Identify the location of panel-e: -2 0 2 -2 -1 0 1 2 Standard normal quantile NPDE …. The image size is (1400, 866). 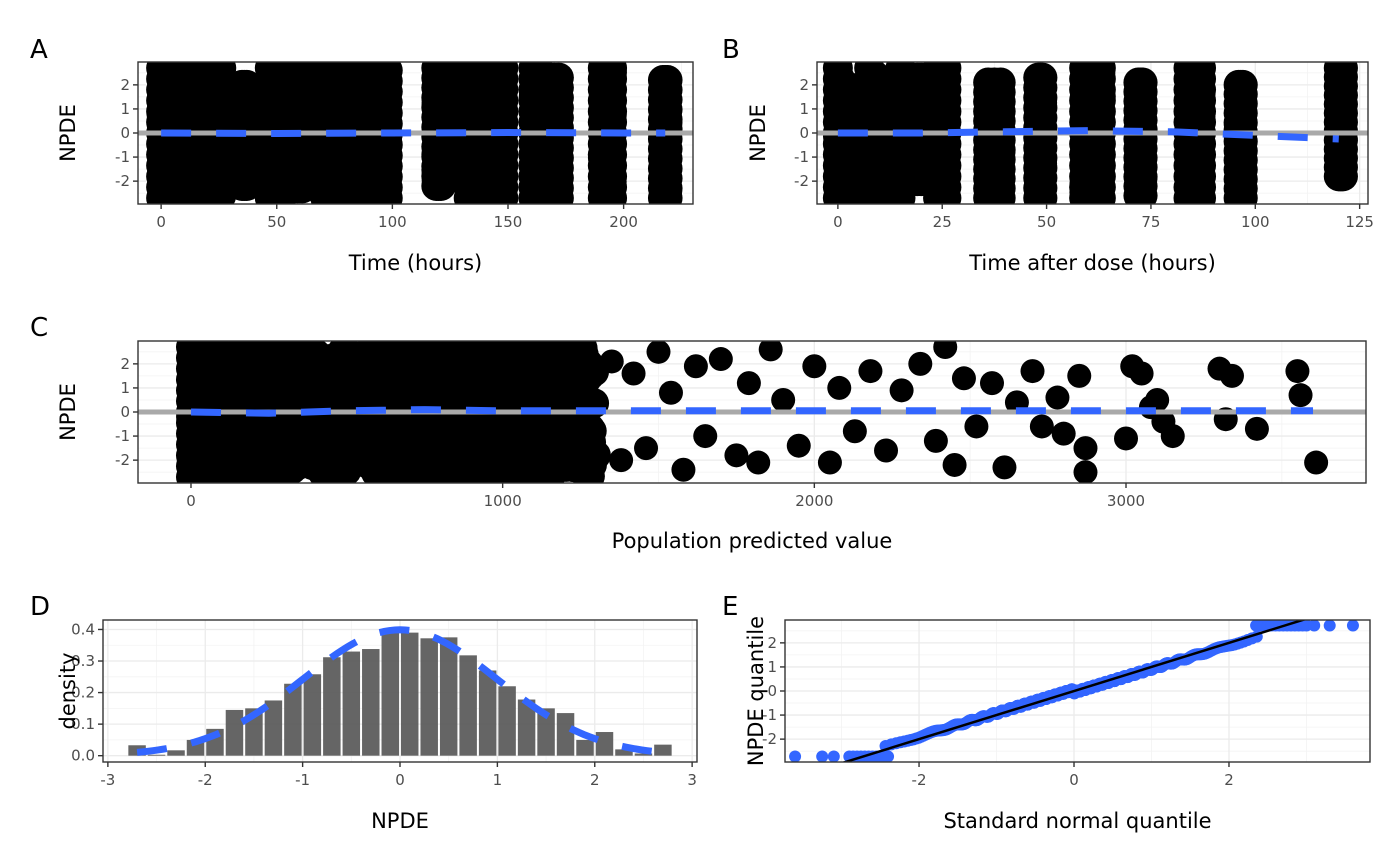
(1046, 712).